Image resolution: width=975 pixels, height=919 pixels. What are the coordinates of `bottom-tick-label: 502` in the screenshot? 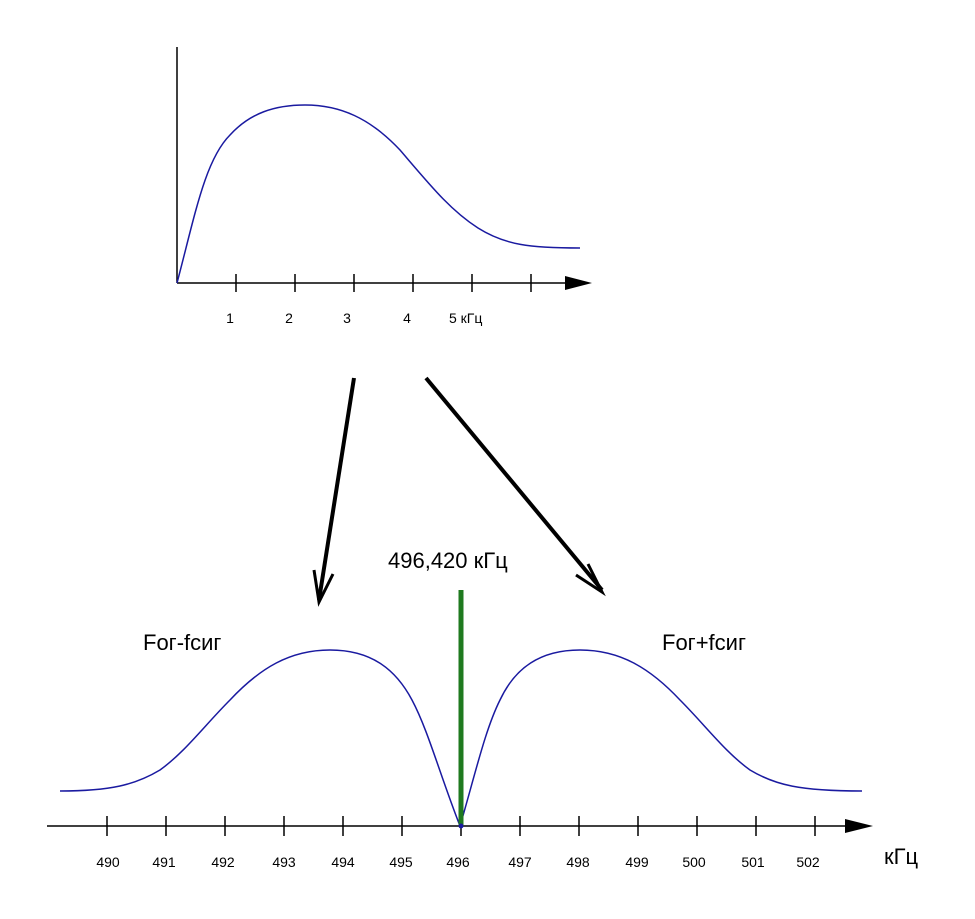 It's located at (808, 862).